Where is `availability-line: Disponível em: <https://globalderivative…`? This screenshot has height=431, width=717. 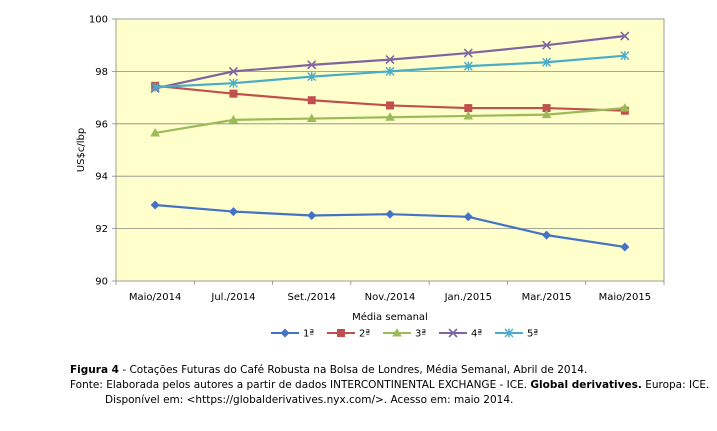 availability-line: Disponível em: <https://globalderivative… is located at coordinates (309, 400).